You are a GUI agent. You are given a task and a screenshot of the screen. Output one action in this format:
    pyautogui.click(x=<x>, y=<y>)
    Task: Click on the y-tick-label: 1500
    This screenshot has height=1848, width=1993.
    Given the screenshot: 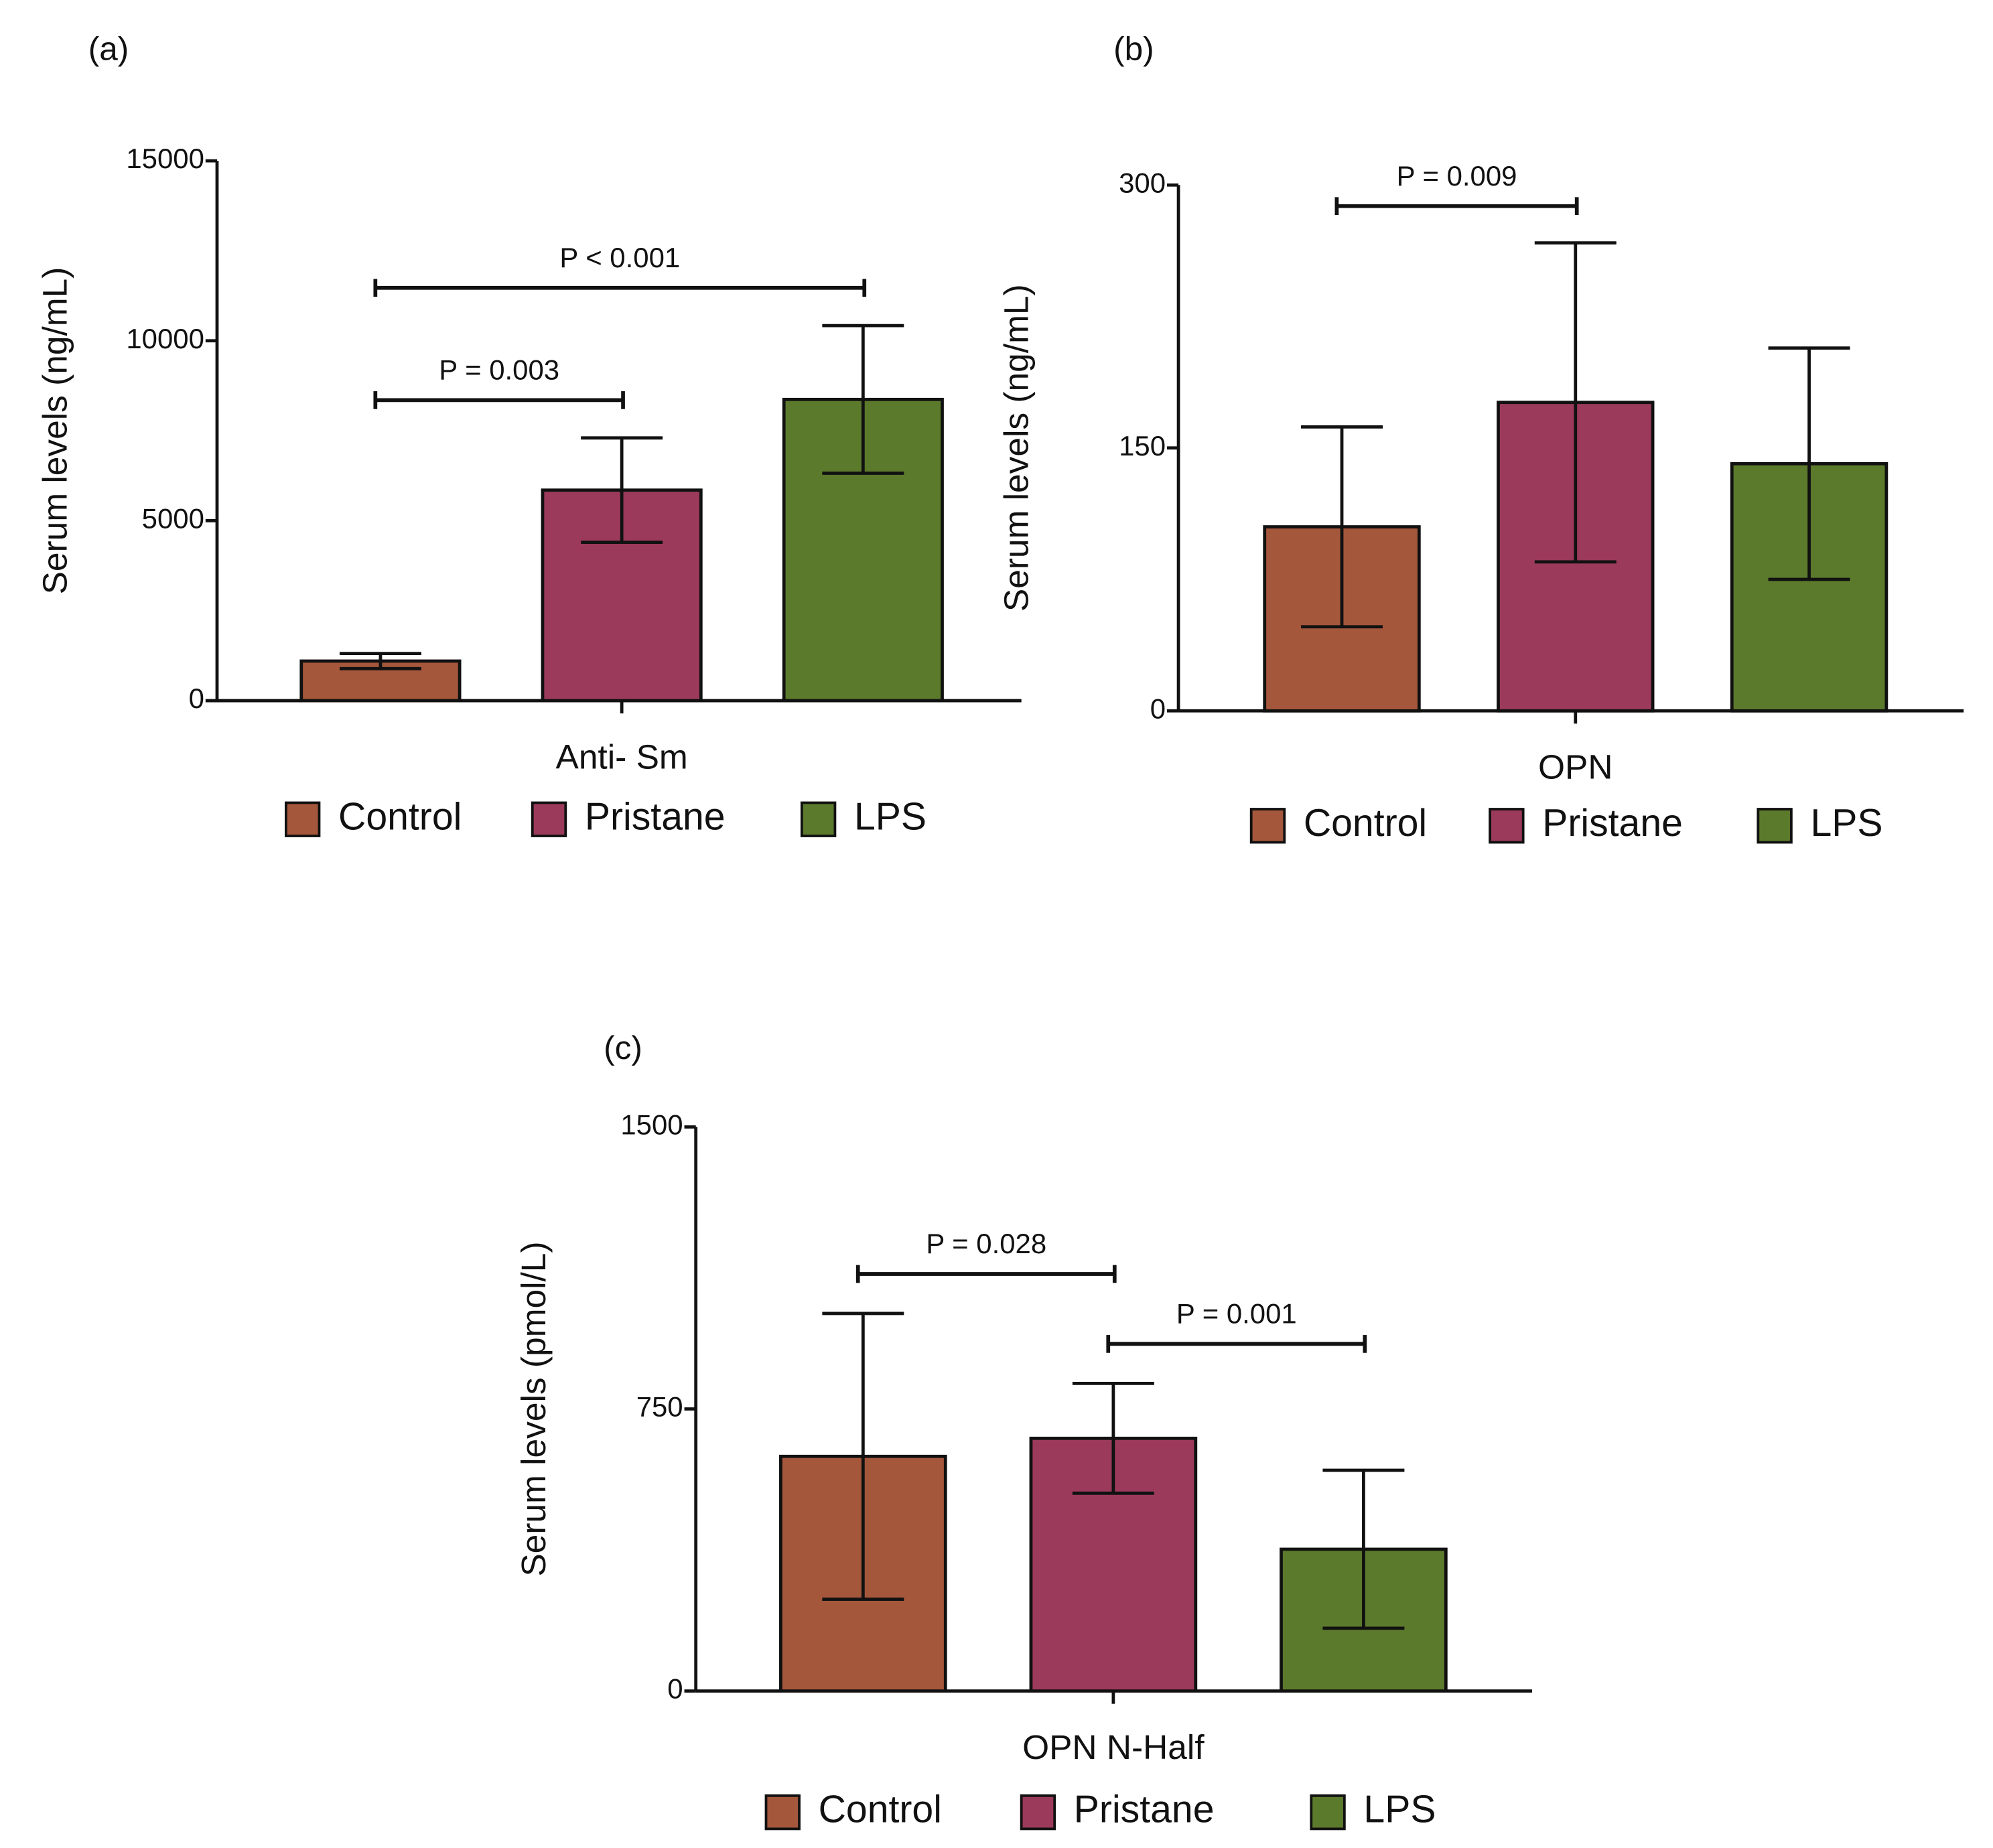 What is the action you would take?
    pyautogui.click(x=651, y=1125)
    